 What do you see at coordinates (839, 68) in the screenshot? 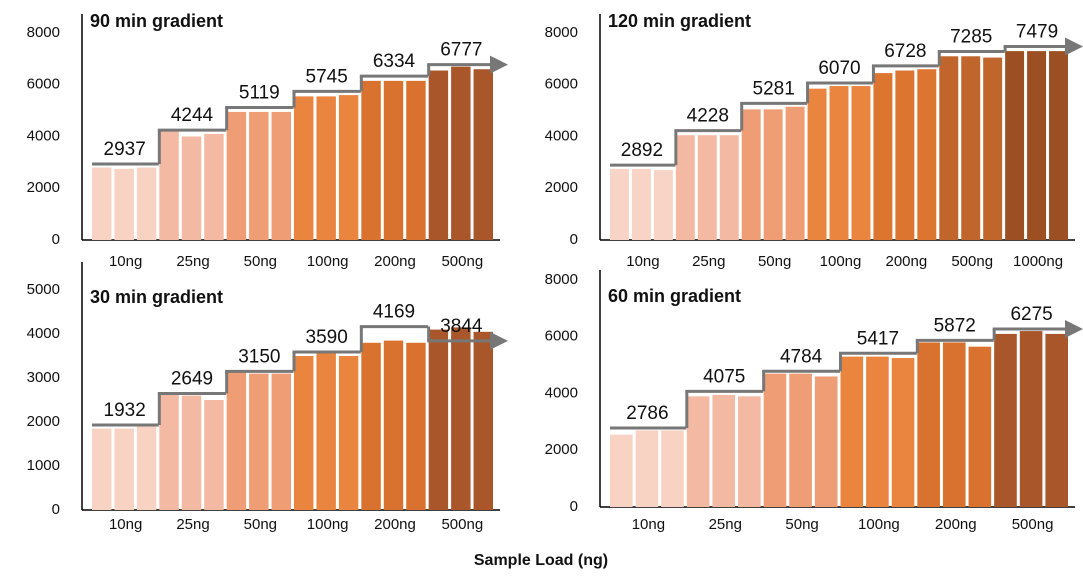
I see `step-label: 6070` at bounding box center [839, 68].